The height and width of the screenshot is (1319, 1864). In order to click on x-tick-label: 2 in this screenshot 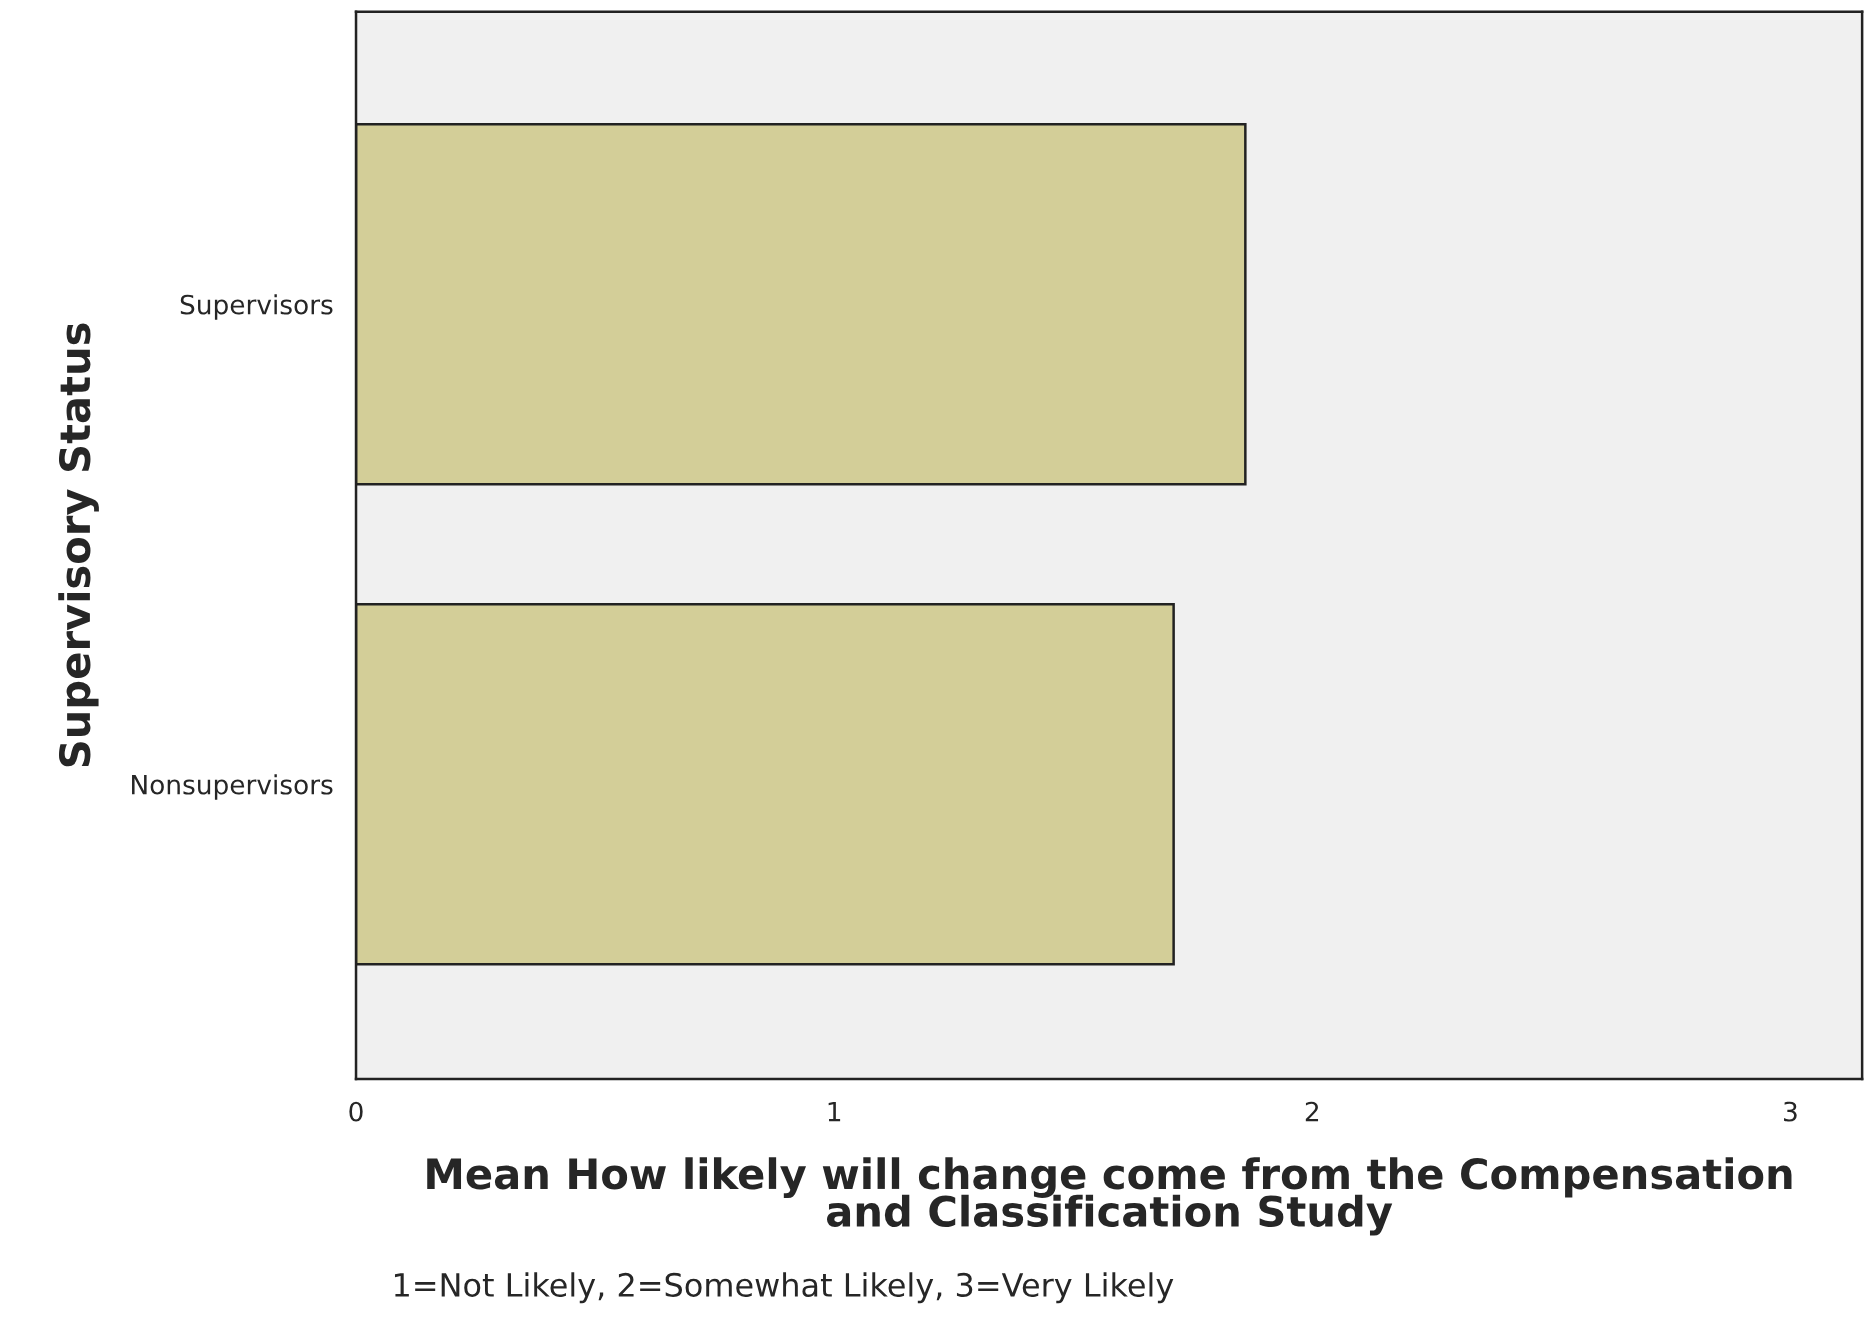, I will do `click(1312, 1111)`.